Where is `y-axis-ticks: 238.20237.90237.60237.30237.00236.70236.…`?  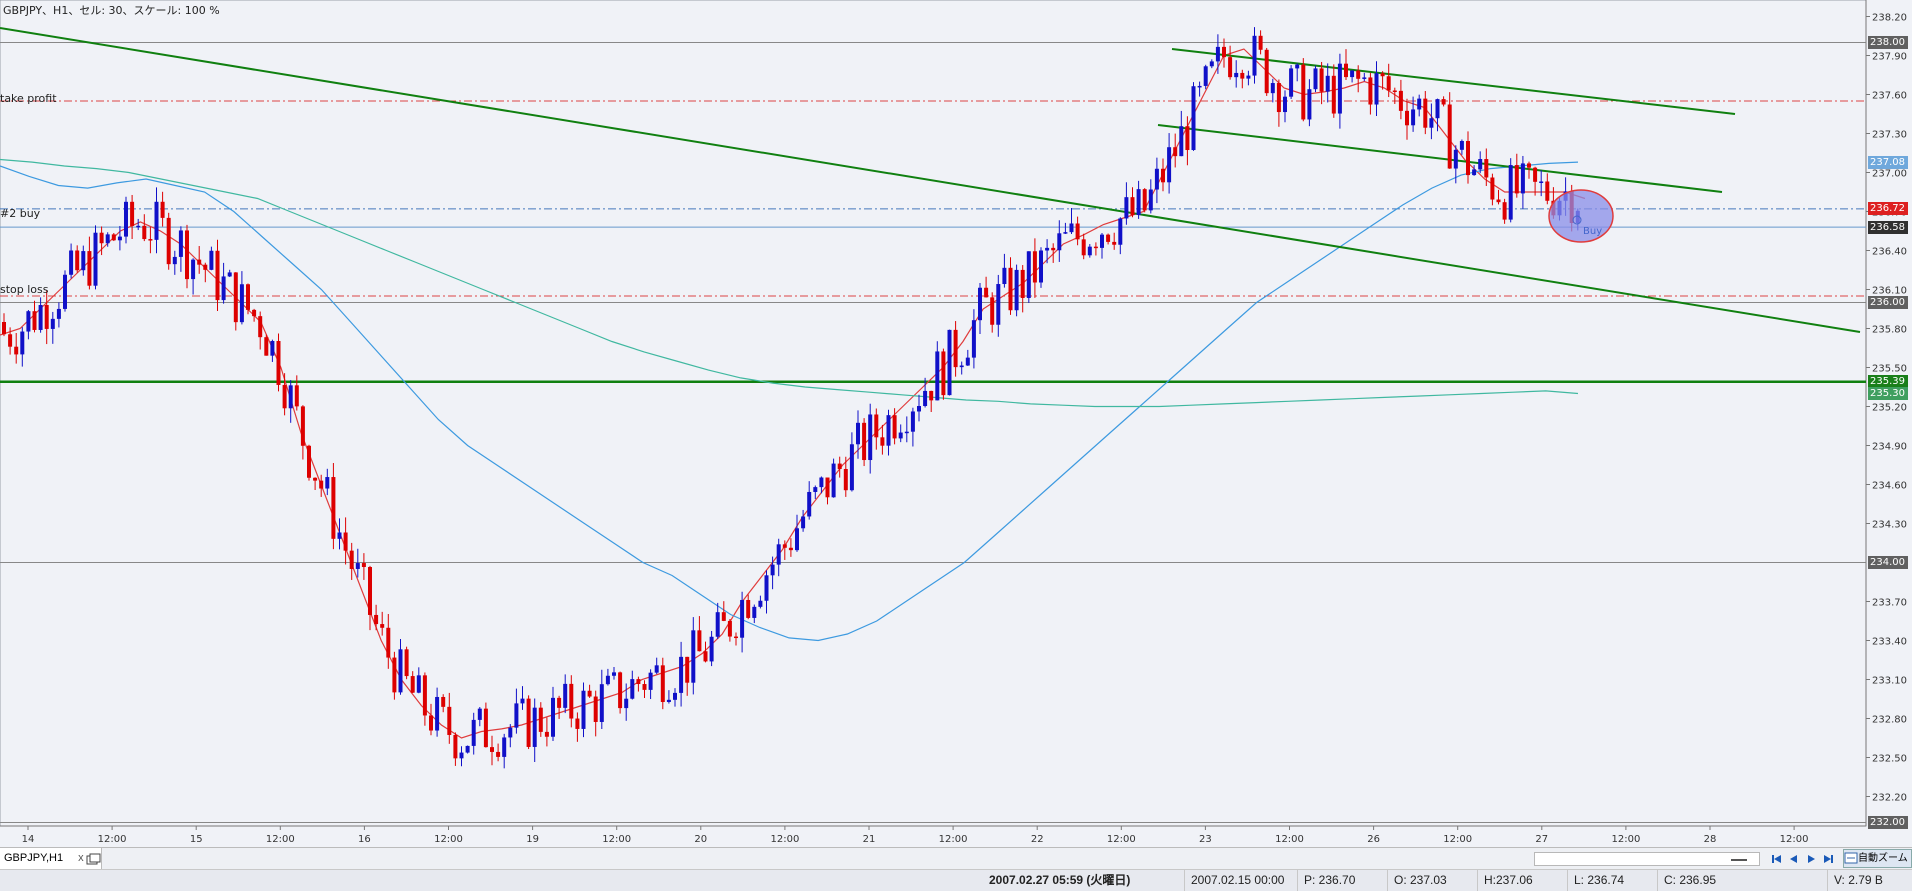
y-axis-ticks: 238.20237.90237.60237.30237.00236.70236.… is located at coordinates (1886, 408).